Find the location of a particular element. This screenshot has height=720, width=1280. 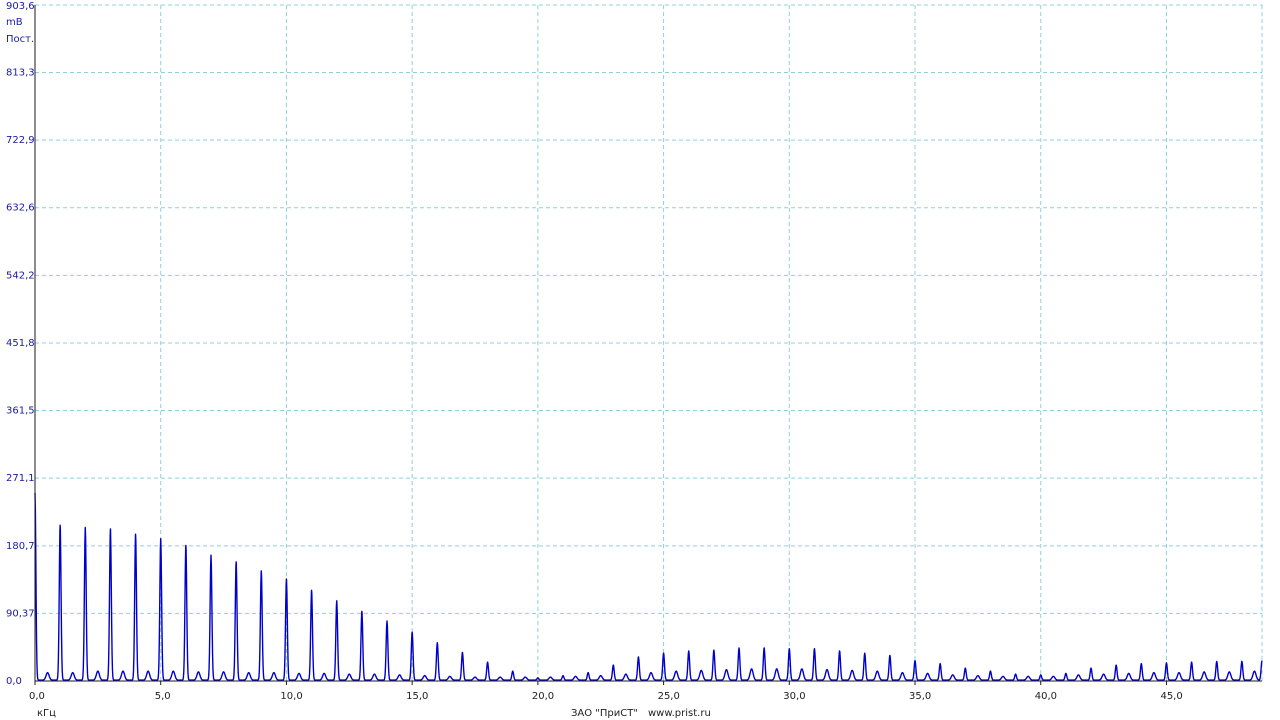

footer-company: ЗАО "ПриСТ" is located at coordinates (604, 713).